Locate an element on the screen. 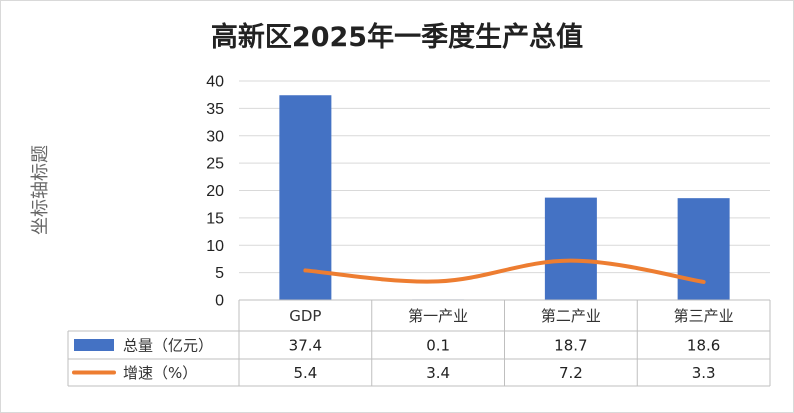 The width and height of the screenshot is (794, 413). y-tick-label: 35 is located at coordinates (215, 109).